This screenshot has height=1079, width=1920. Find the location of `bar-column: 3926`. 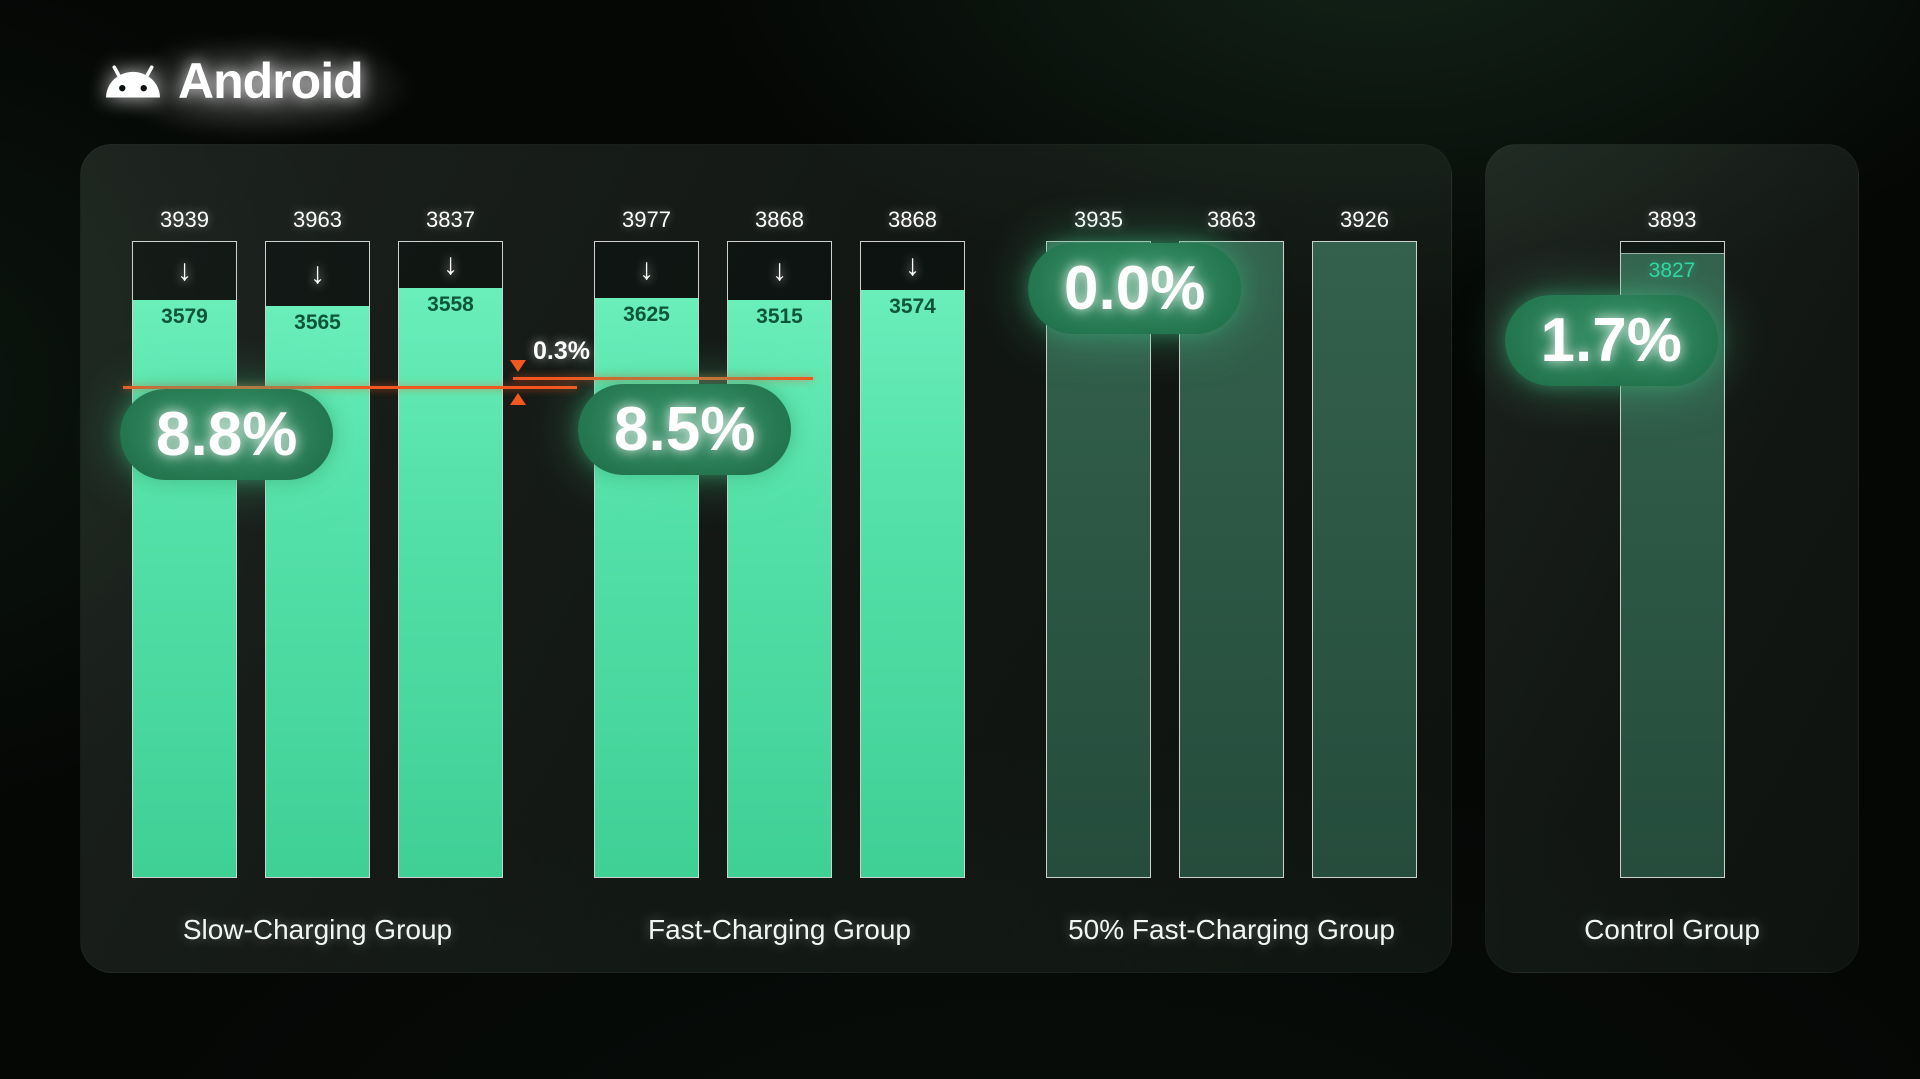

bar-column: 3926 is located at coordinates (1364, 542).